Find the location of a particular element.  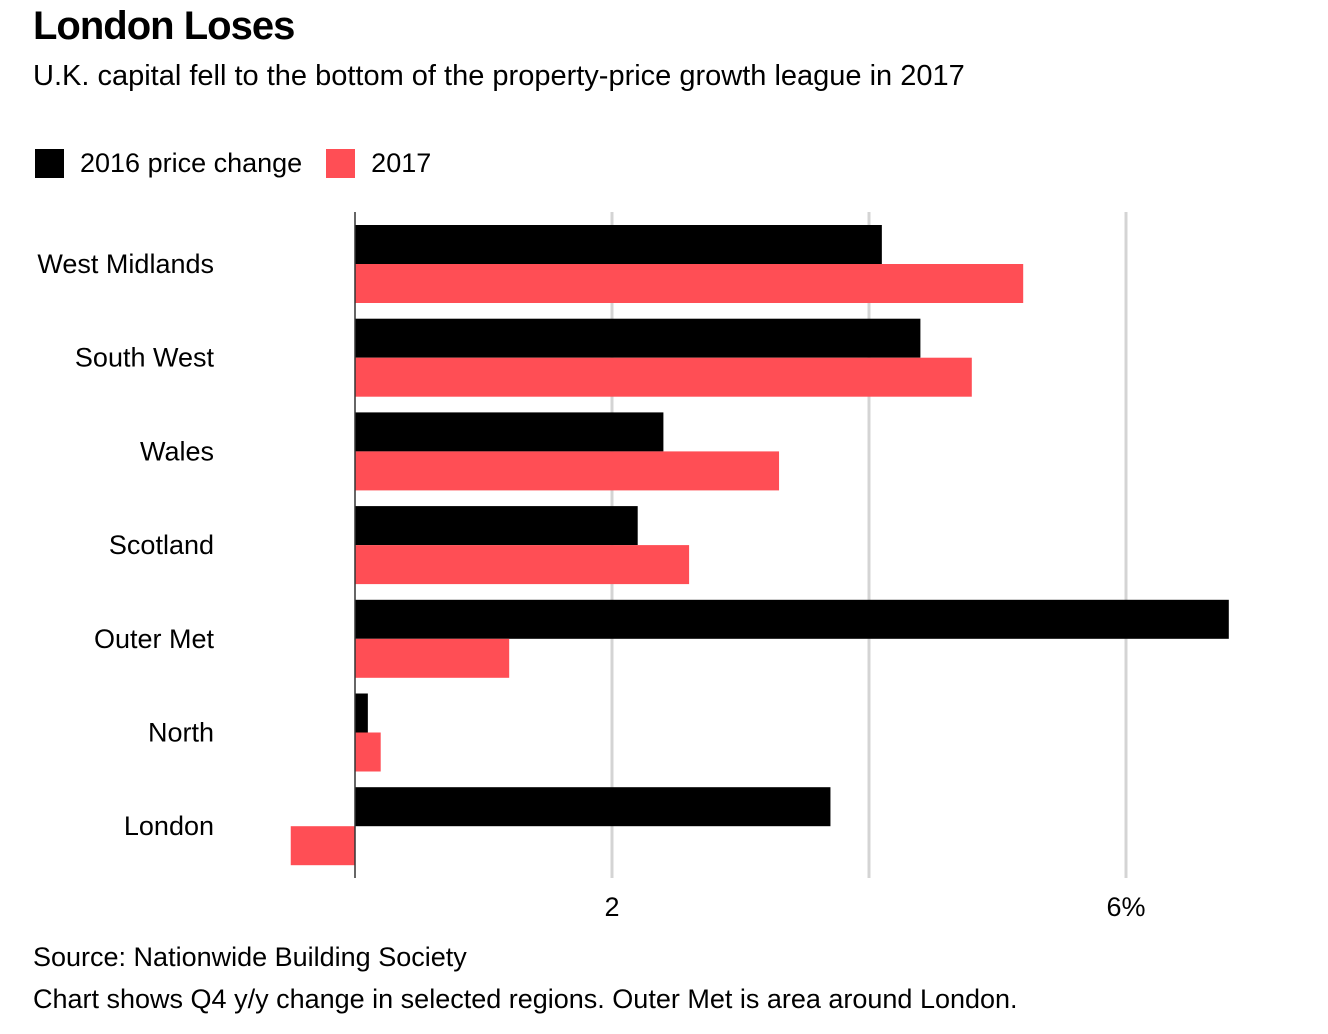

x-tick-label: 6% is located at coordinates (1125, 907).